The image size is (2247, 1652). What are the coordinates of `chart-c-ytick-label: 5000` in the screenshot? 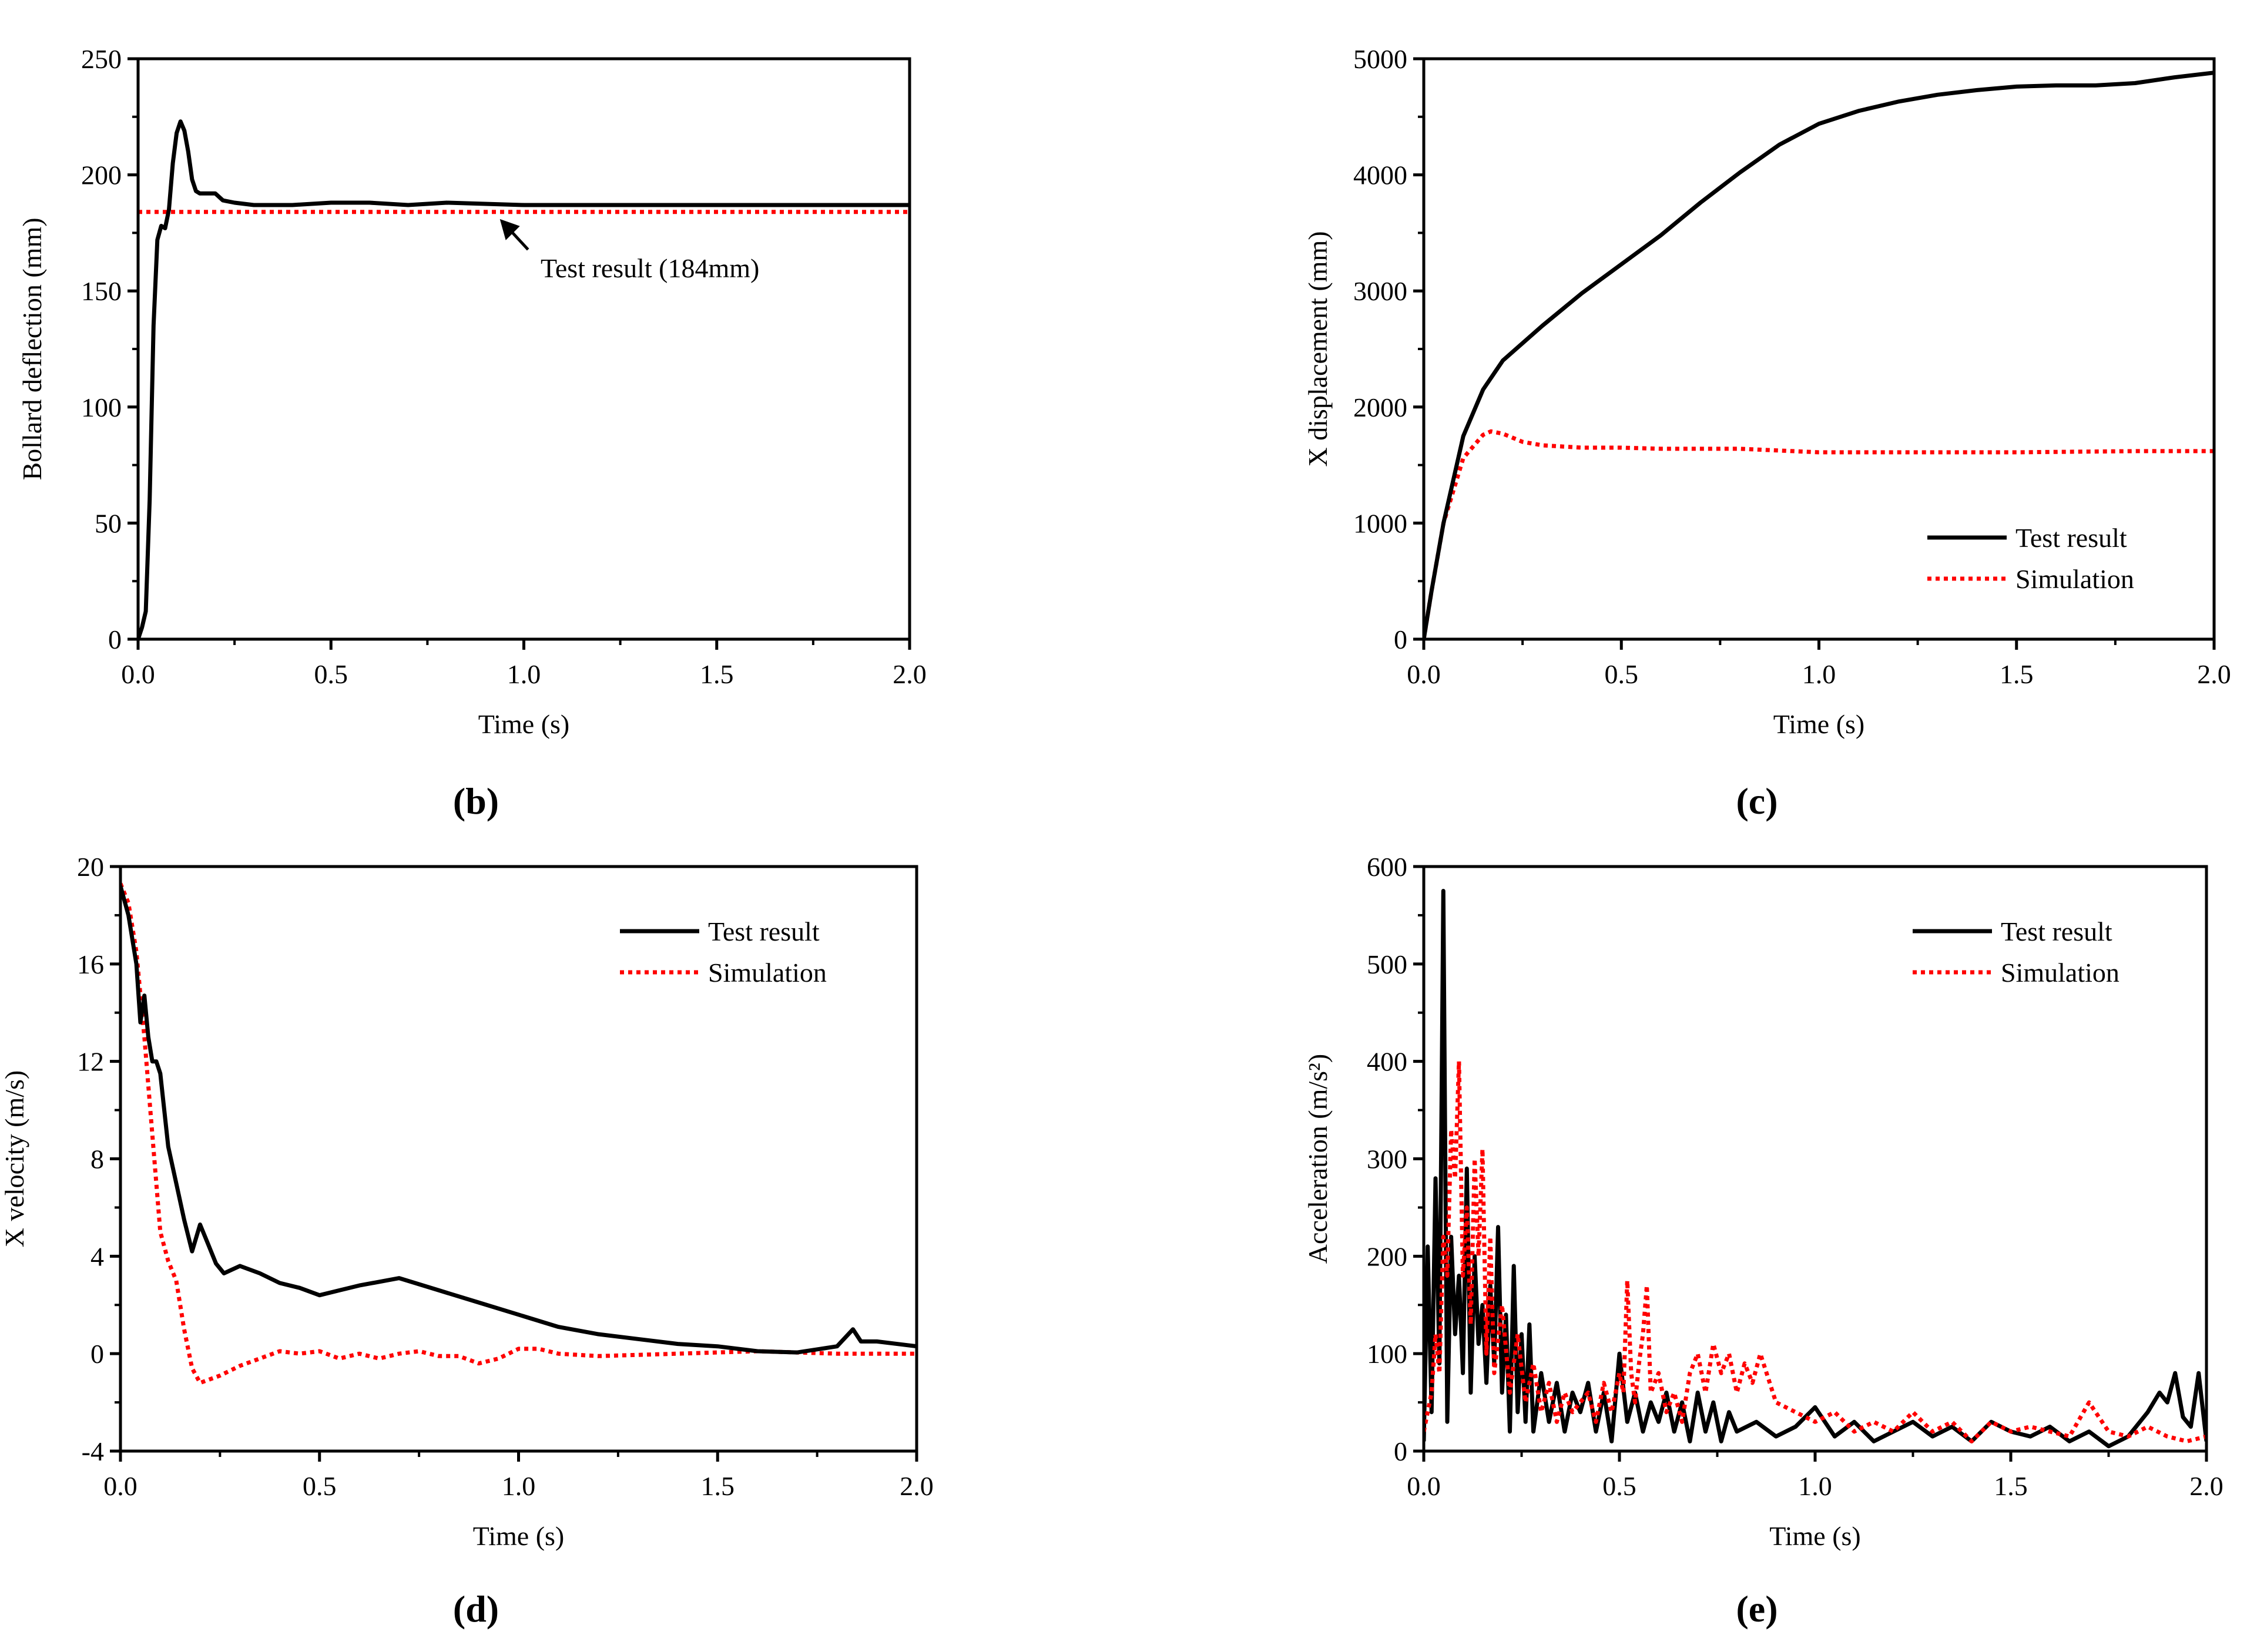 It's located at (1380, 59).